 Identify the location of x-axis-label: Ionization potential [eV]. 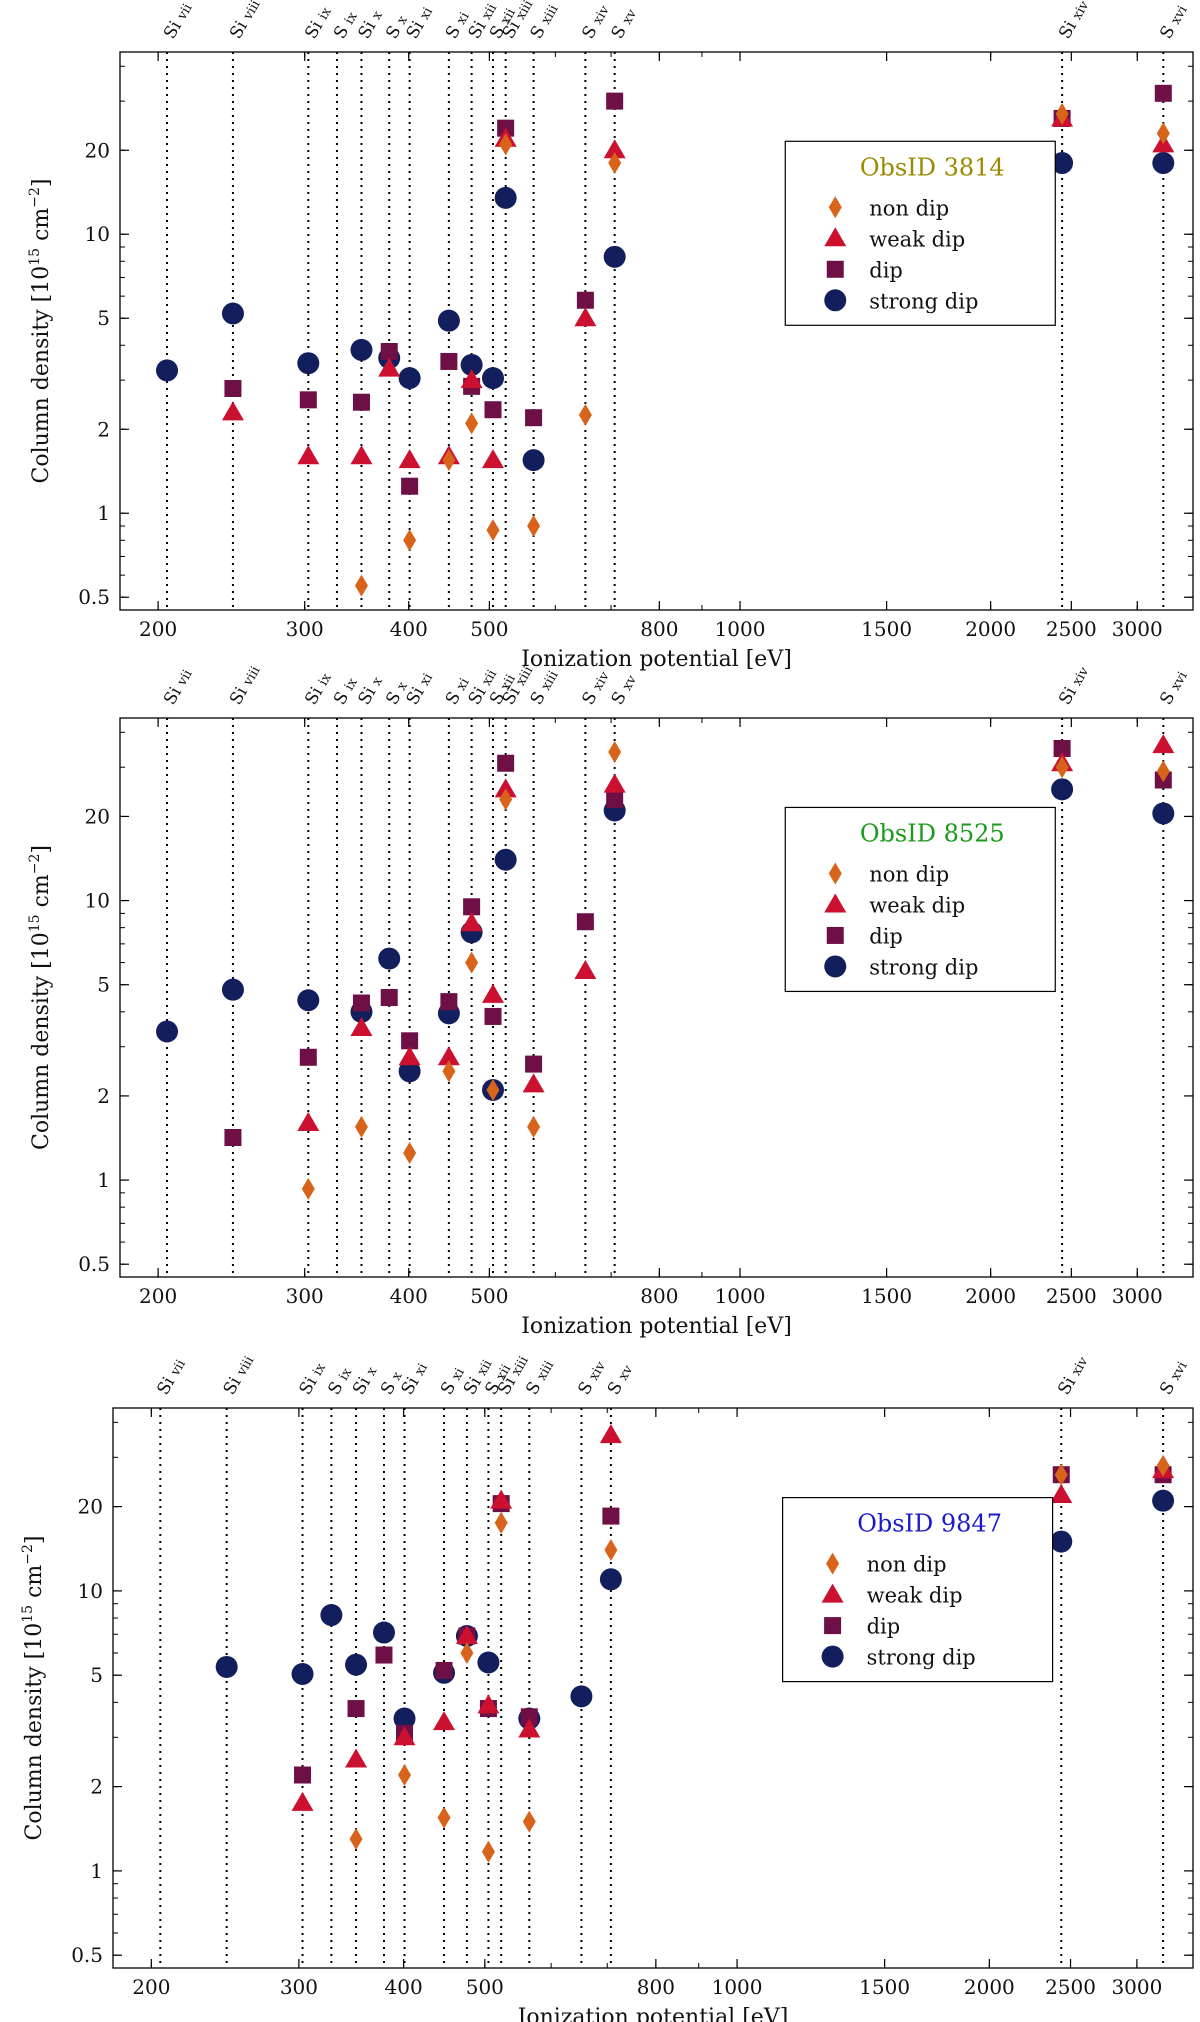
(656, 1326).